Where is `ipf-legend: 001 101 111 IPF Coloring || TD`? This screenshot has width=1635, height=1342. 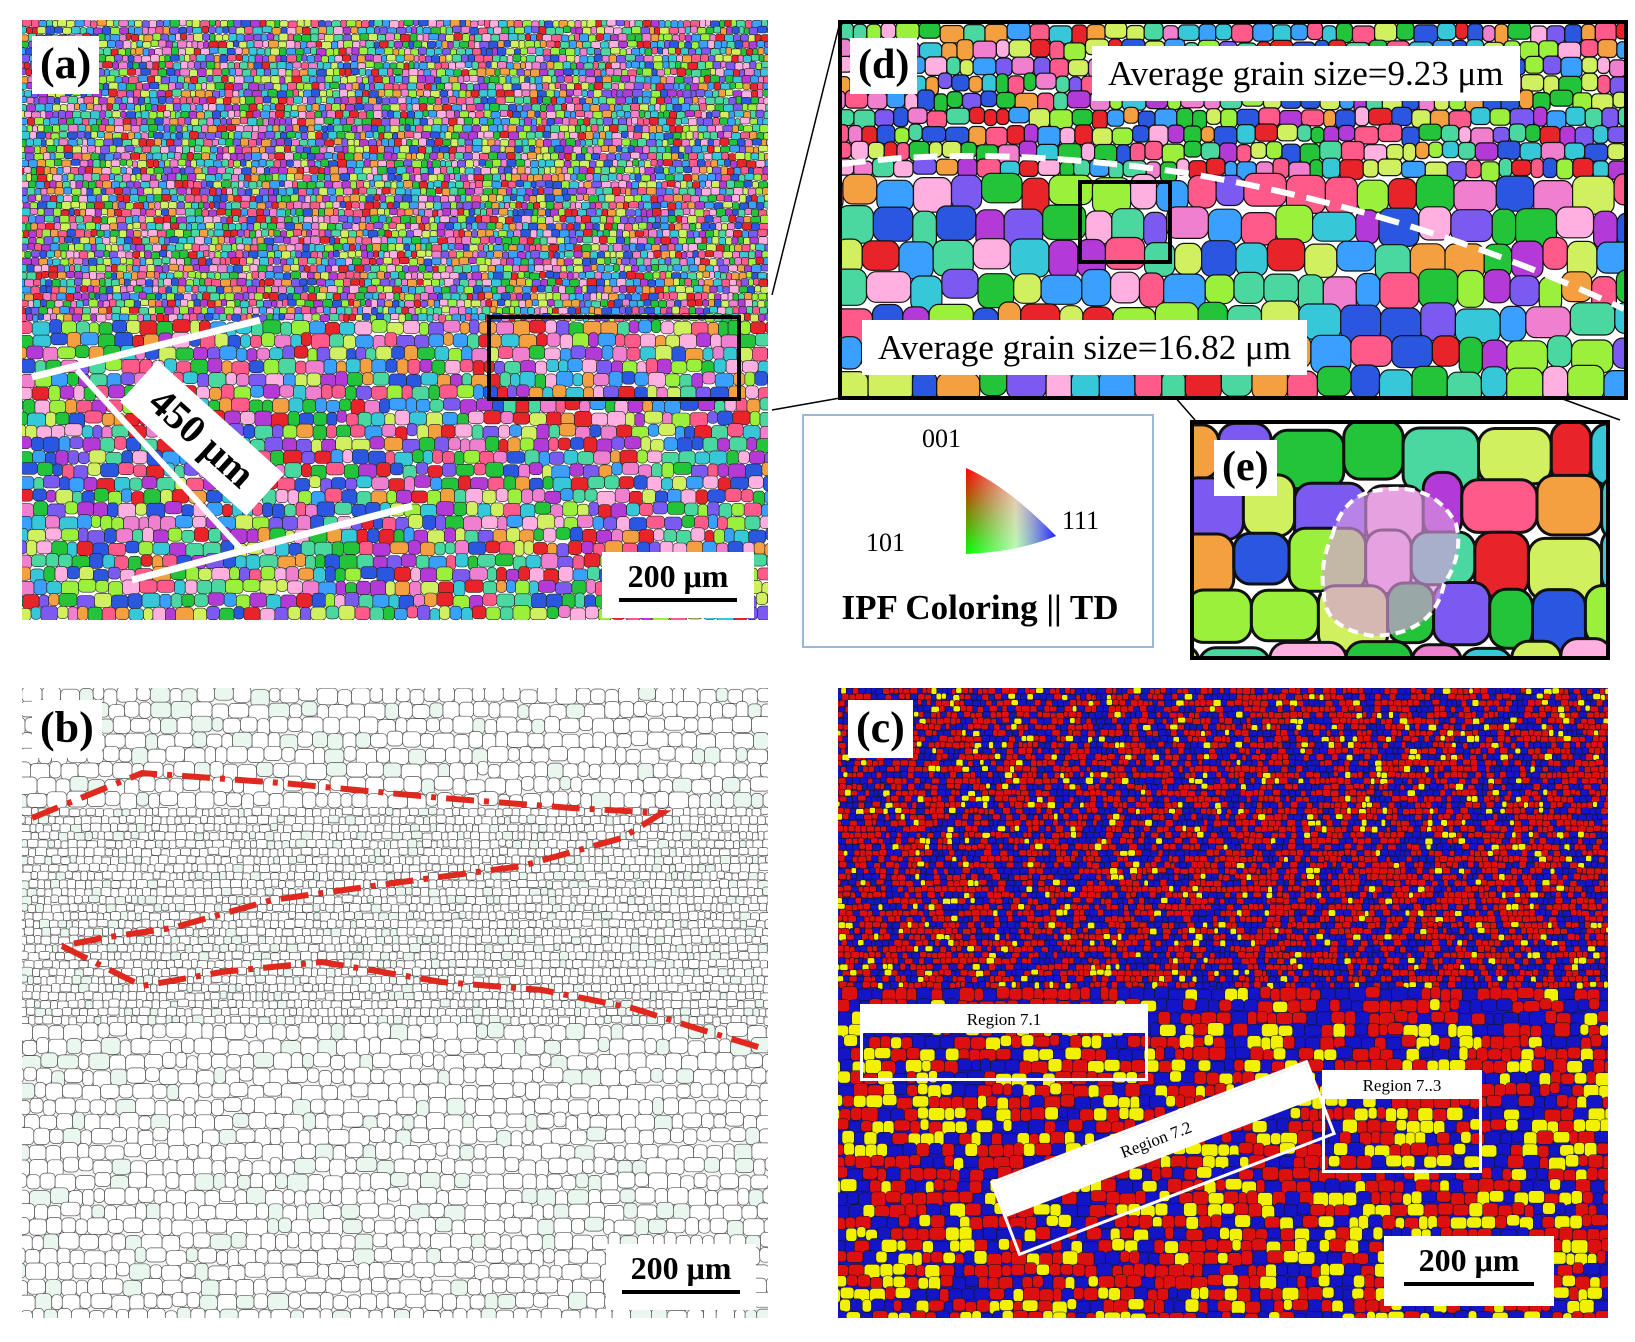 ipf-legend: 001 101 111 IPF Coloring || TD is located at coordinates (978, 531).